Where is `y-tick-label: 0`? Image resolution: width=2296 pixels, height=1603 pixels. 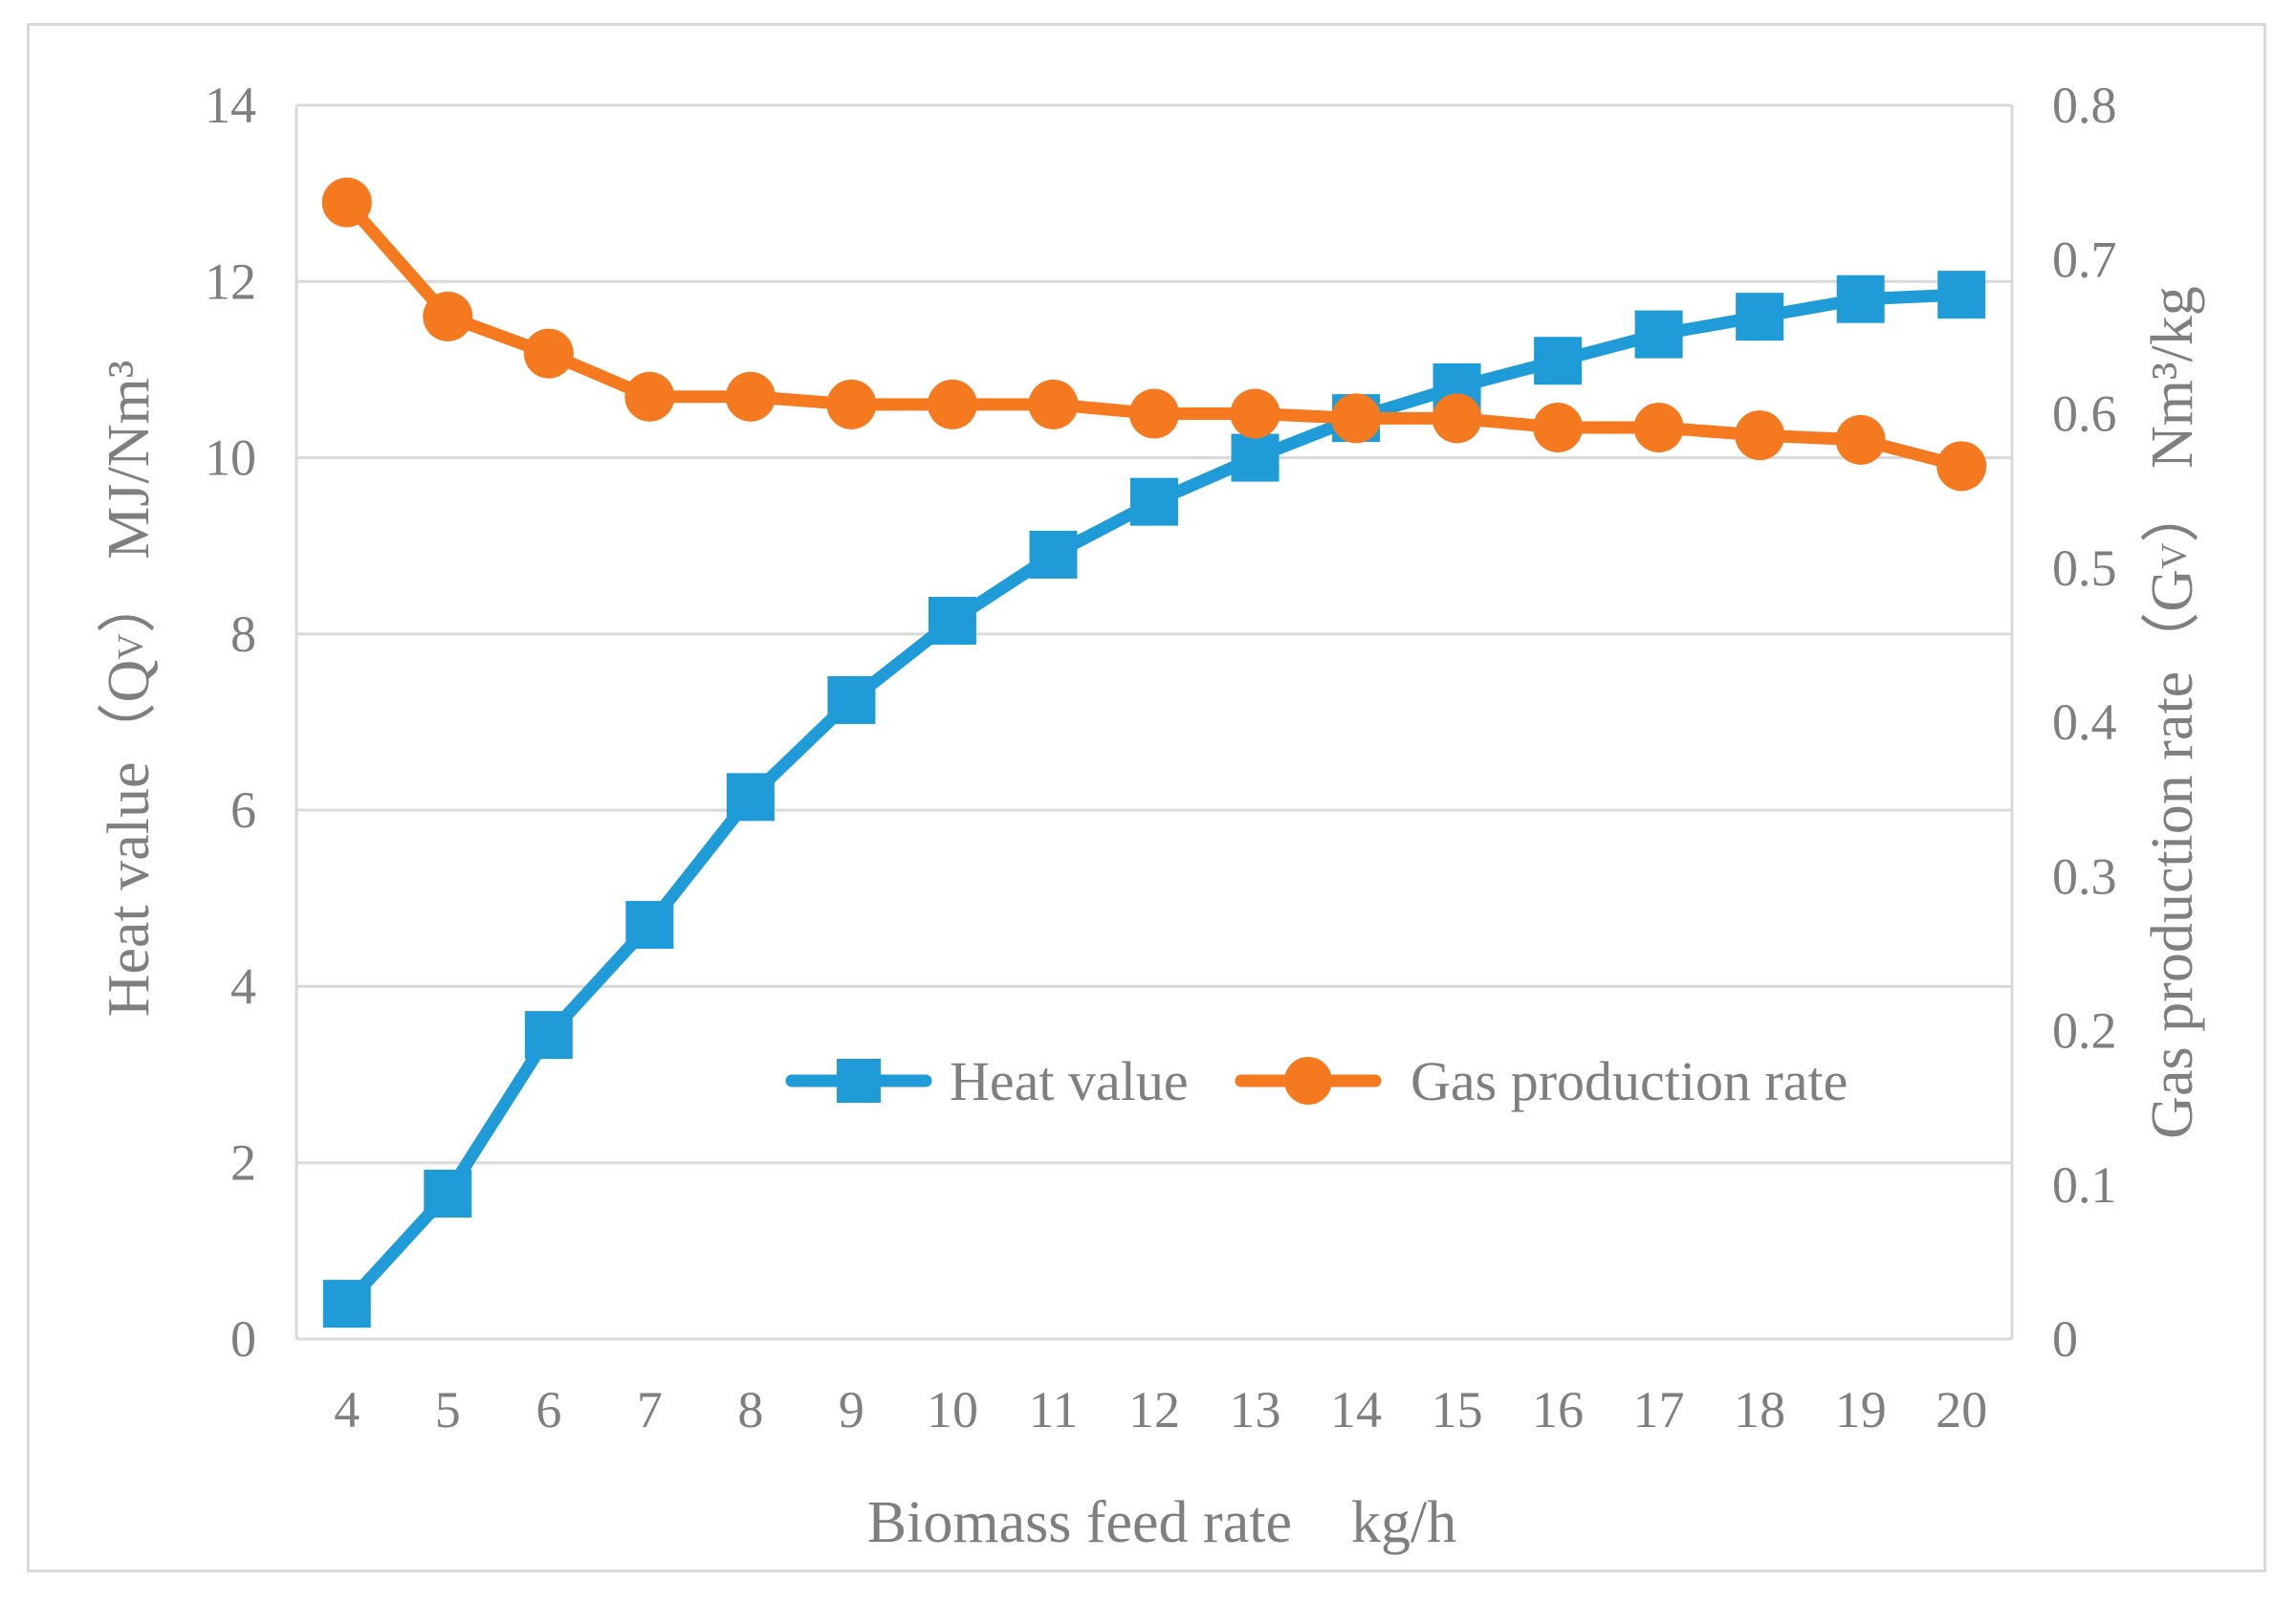
y-tick-label: 0 is located at coordinates (243, 1339).